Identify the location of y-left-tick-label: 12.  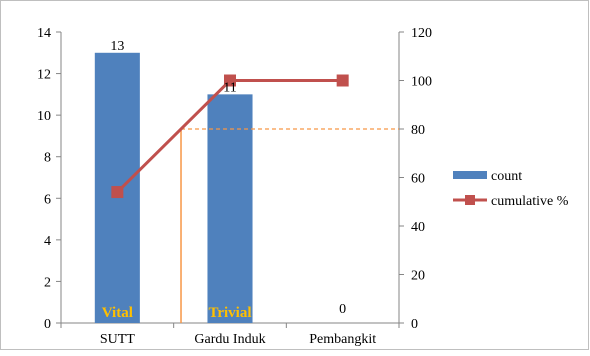
(44, 75).